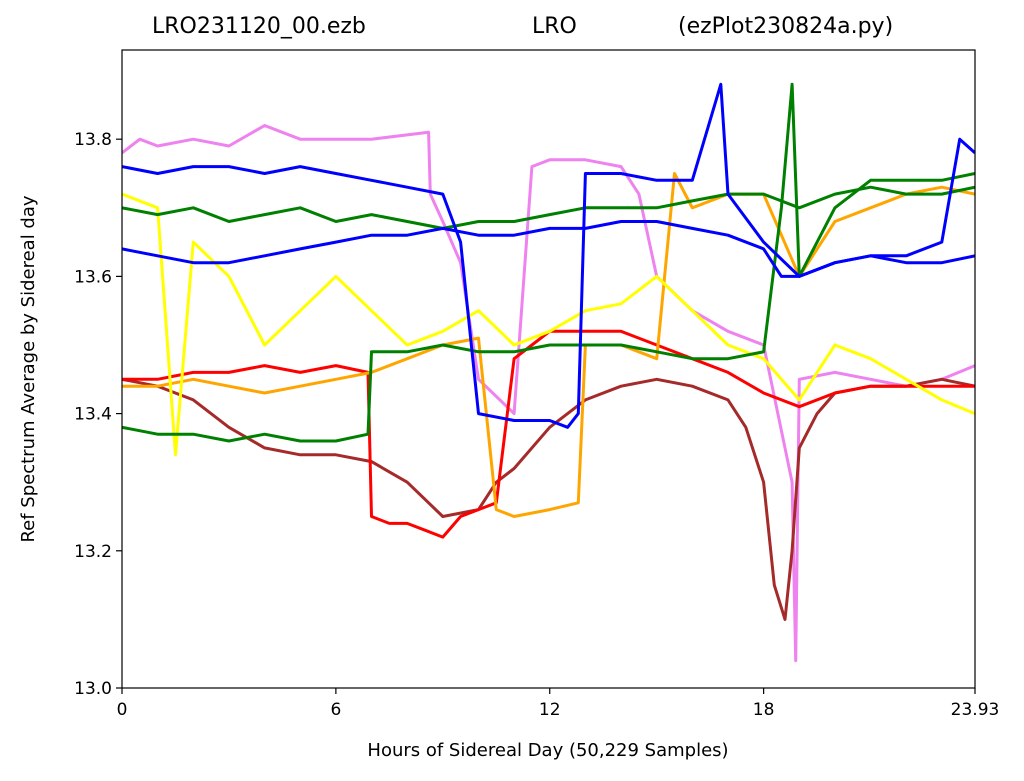 This screenshot has width=1024, height=781. What do you see at coordinates (93, 689) in the screenshot?
I see `y-tick-label: 13.0` at bounding box center [93, 689].